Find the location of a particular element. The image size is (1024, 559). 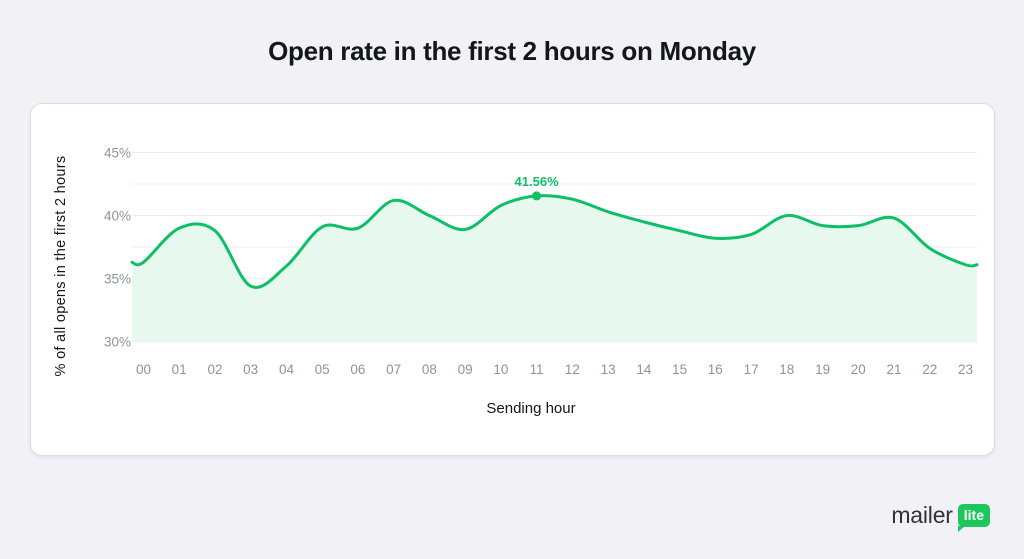

x-tick-label: 08 is located at coordinates (429, 369).